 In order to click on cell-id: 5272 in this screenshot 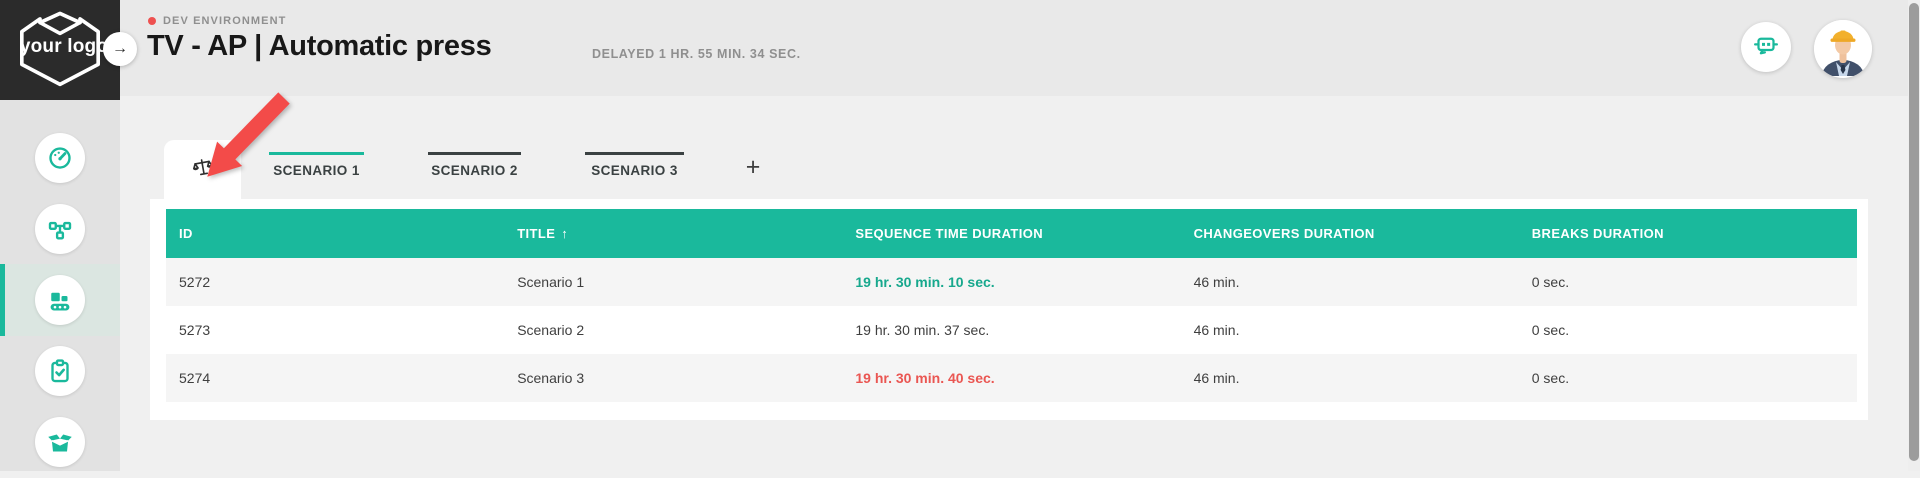, I will do `click(195, 282)`.